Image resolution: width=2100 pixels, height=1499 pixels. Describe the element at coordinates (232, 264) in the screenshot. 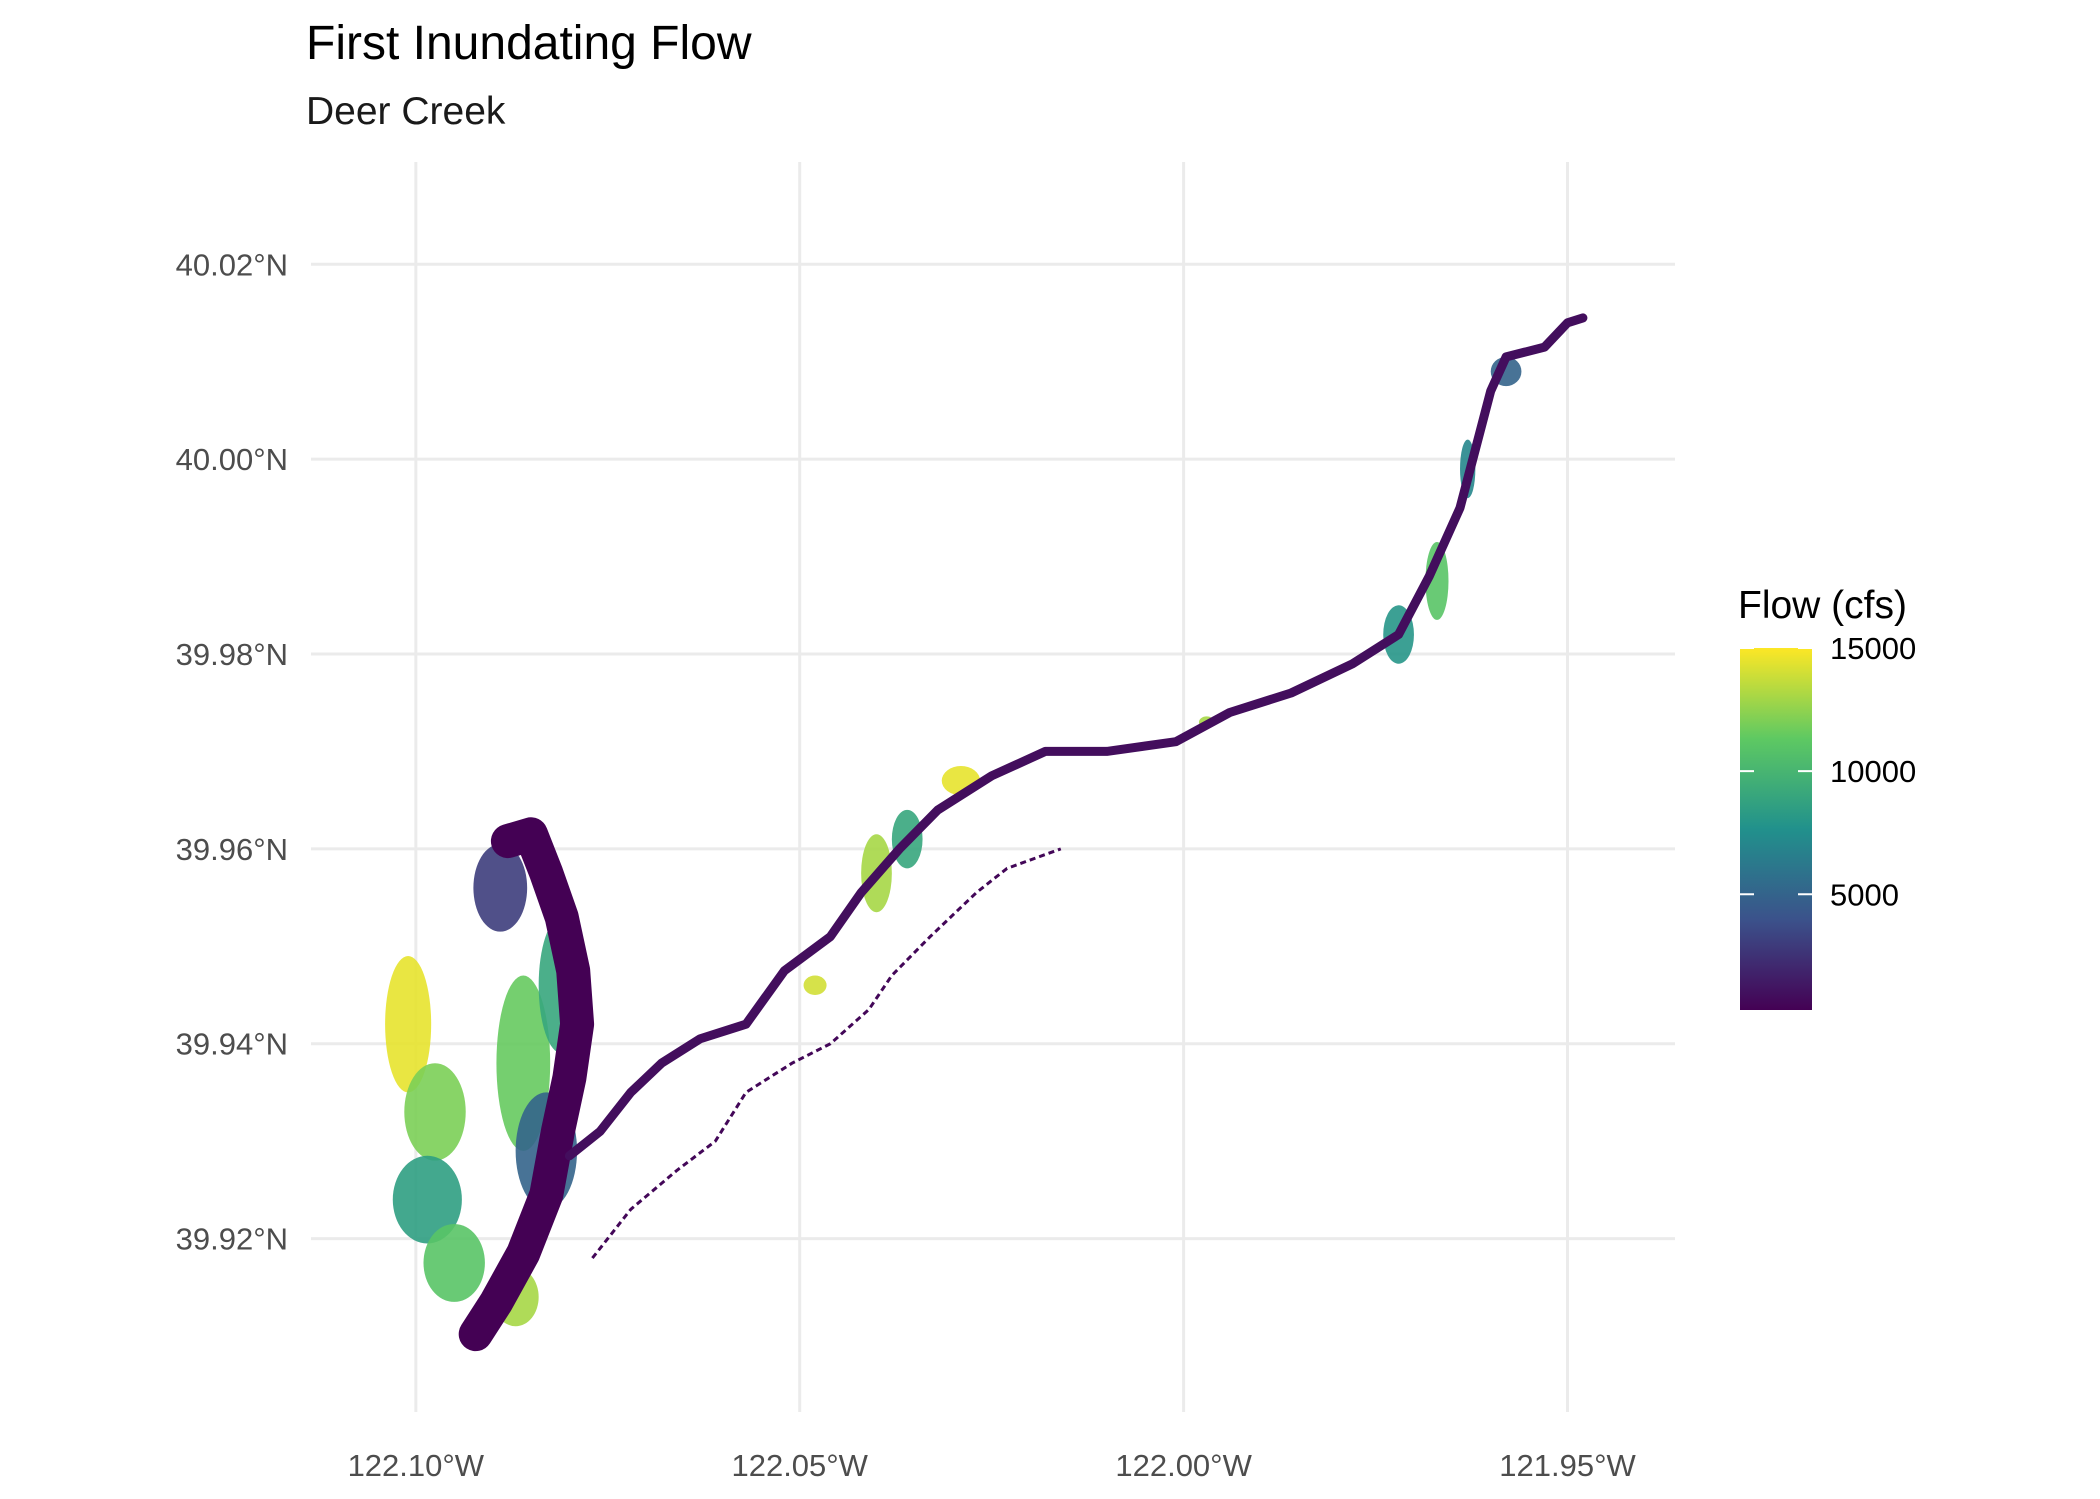

I see `y-tick-label: 40.02°N` at that location.